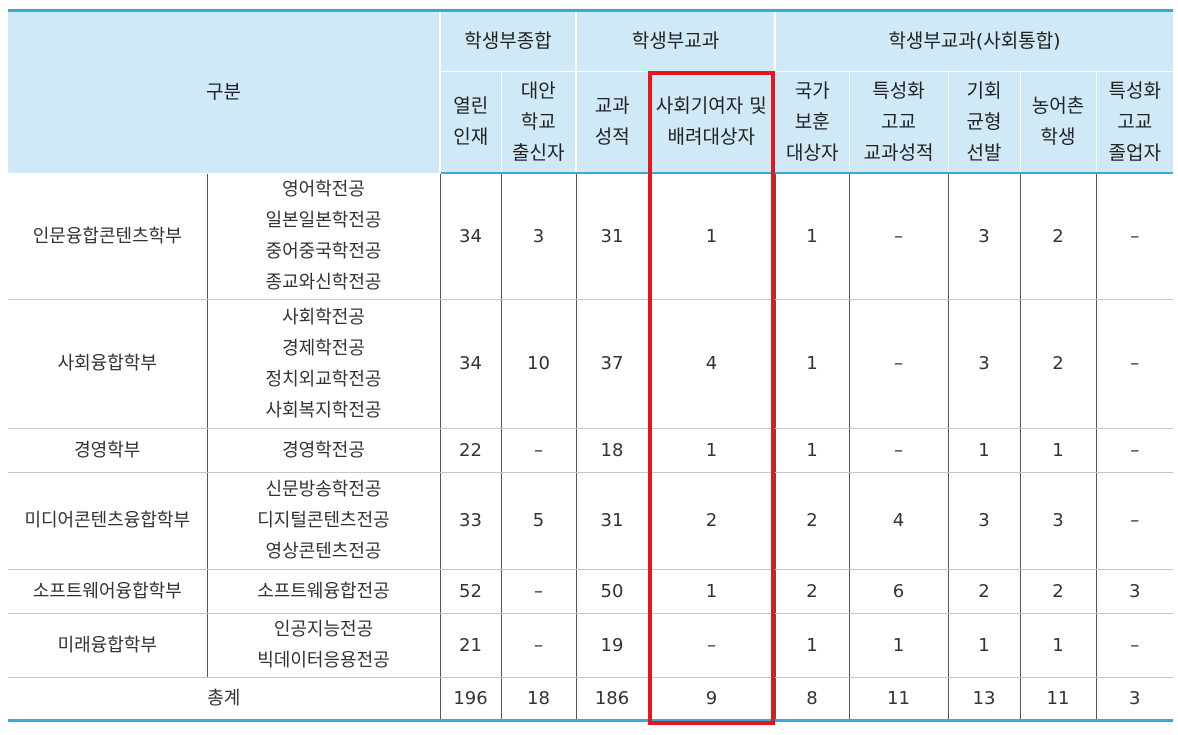  What do you see at coordinates (712, 699) in the screenshot?
I see `total-value-cell: 9` at bounding box center [712, 699].